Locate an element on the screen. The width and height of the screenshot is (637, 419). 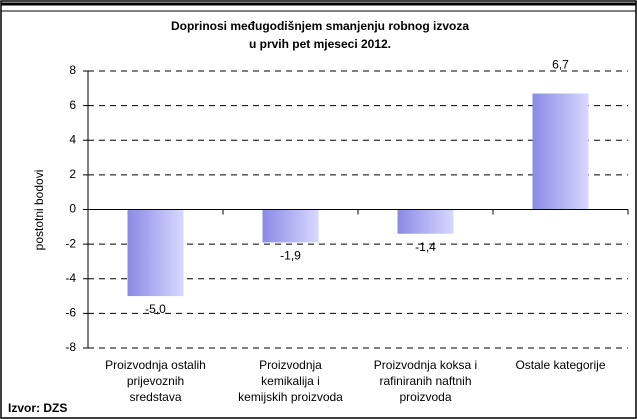
data-label: -5,0 is located at coordinates (155, 309).